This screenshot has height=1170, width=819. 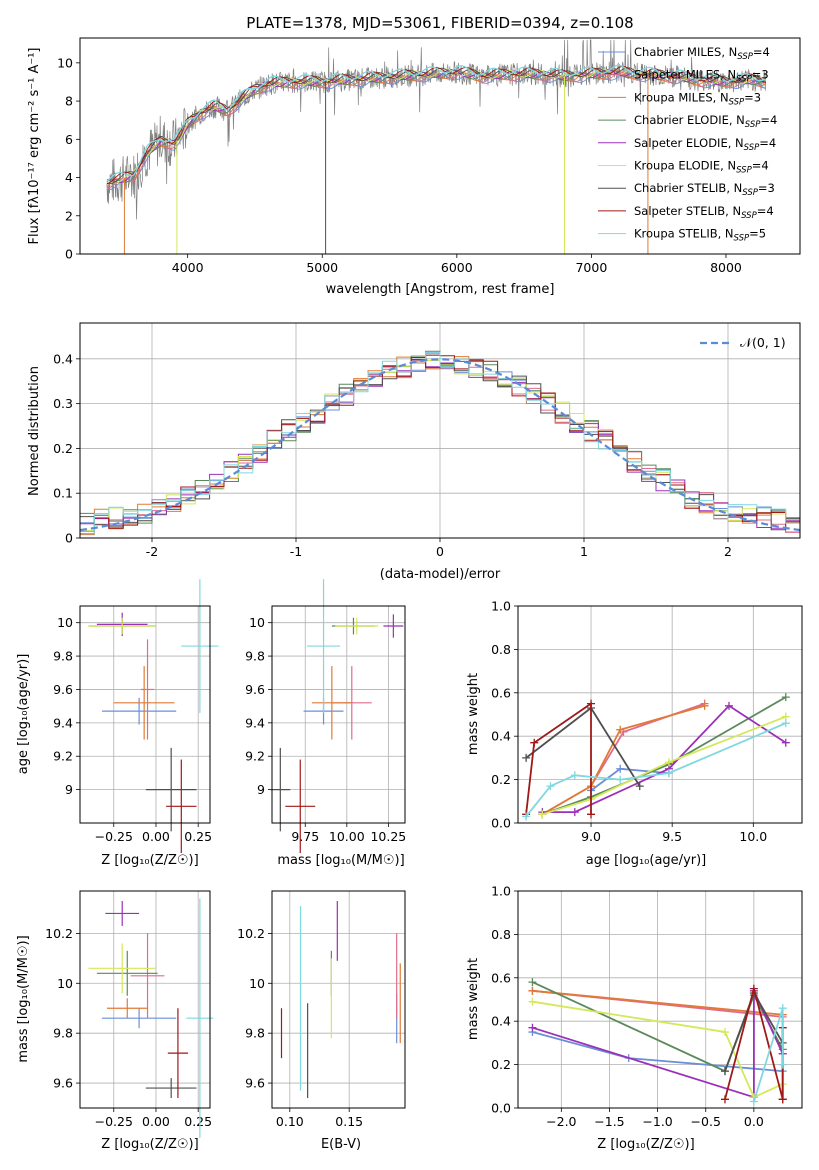 I want to click on residual-histogram-step, so click(x=439, y=444).